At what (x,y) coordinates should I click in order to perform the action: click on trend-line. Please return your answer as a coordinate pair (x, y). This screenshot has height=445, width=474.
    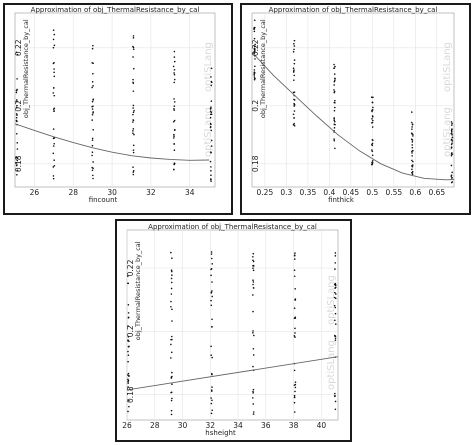
    Looking at the image, I should click on (353, 116).